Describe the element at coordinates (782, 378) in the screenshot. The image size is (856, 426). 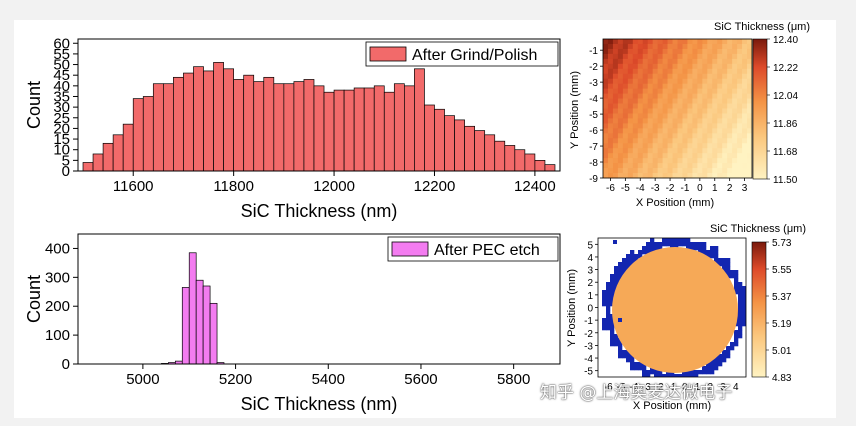
I see `map2-colorbar-tick-label: 4.83` at that location.